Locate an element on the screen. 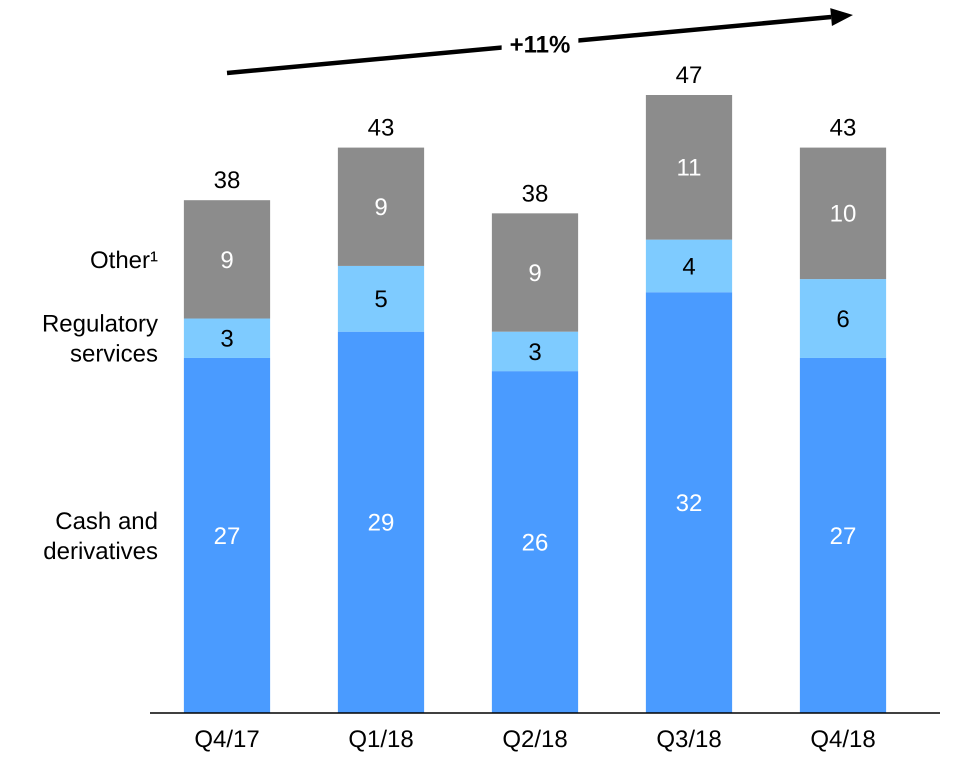  data-label: 11 is located at coordinates (689, 168).